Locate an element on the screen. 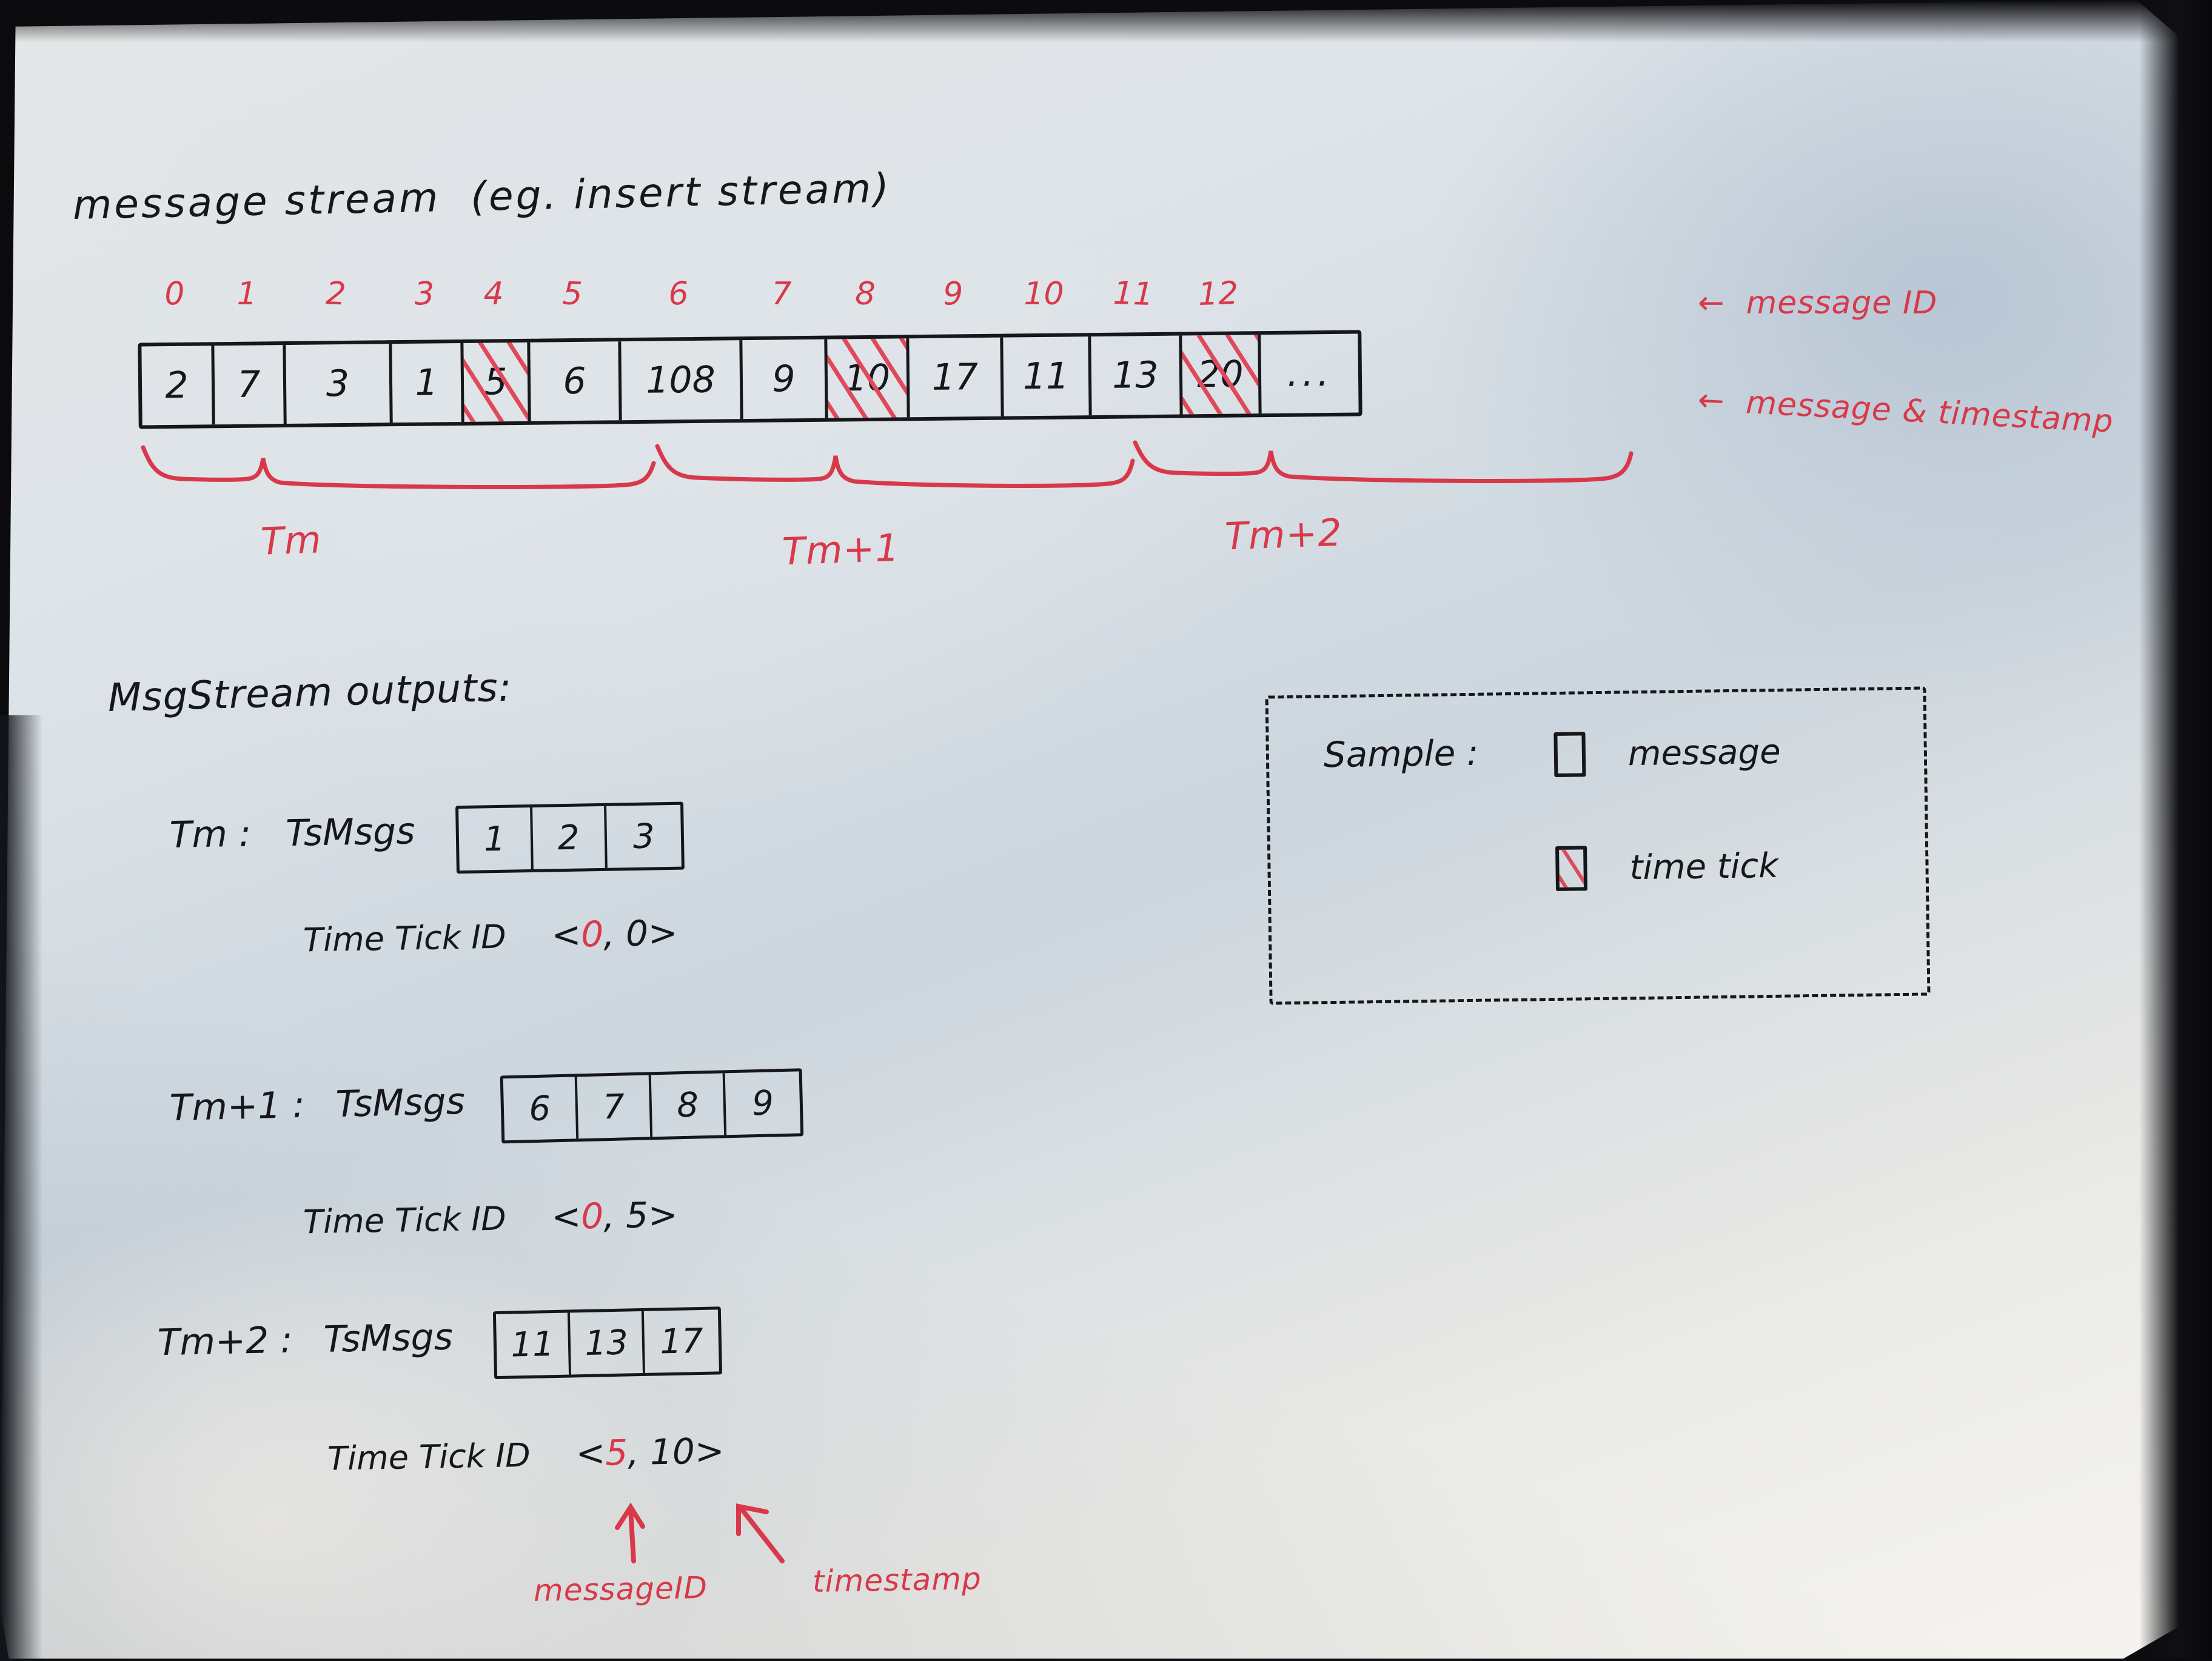 This screenshot has height=1661, width=2212. stream-cell-0: 2 is located at coordinates (178, 386).